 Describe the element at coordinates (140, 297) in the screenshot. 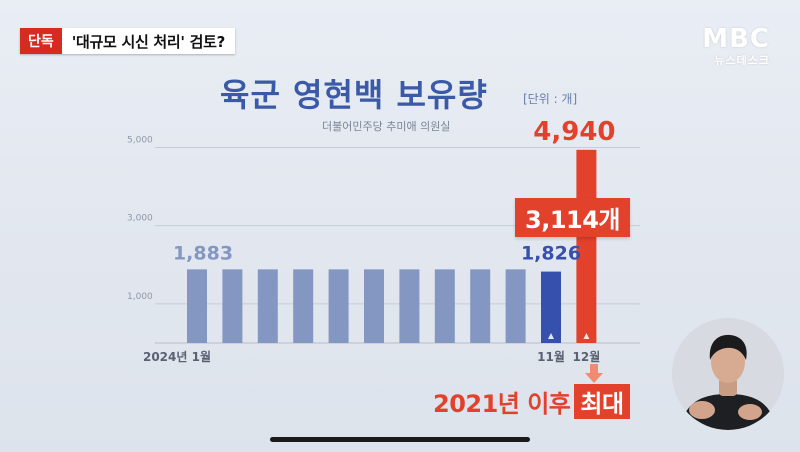

I see `y-tick-label: 1,000` at that location.